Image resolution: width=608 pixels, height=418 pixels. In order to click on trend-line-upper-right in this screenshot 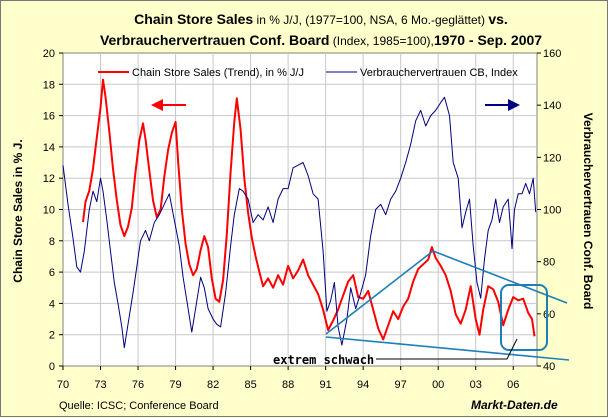, I will do `click(500, 277)`.